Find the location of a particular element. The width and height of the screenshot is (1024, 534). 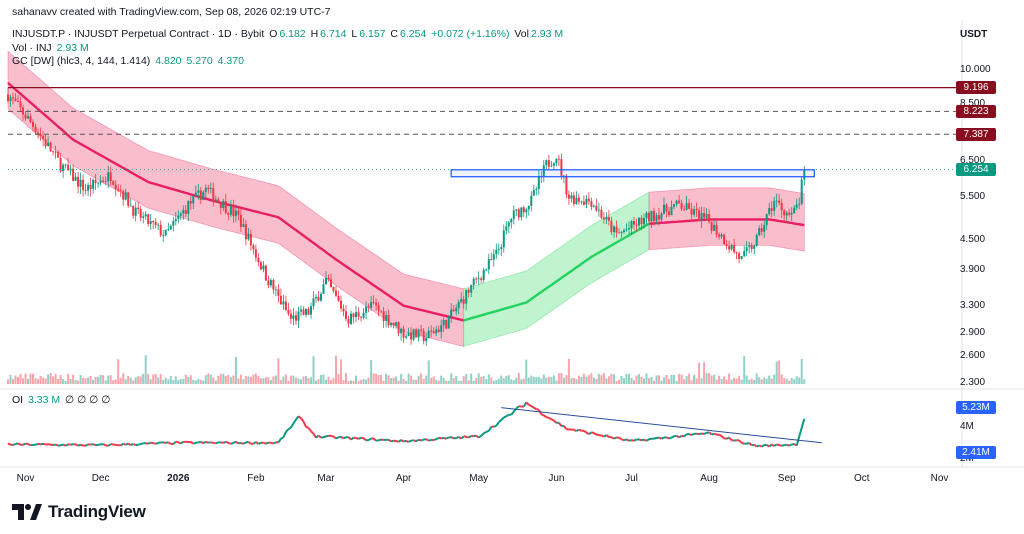

open-value: 6.182 is located at coordinates (292, 34).